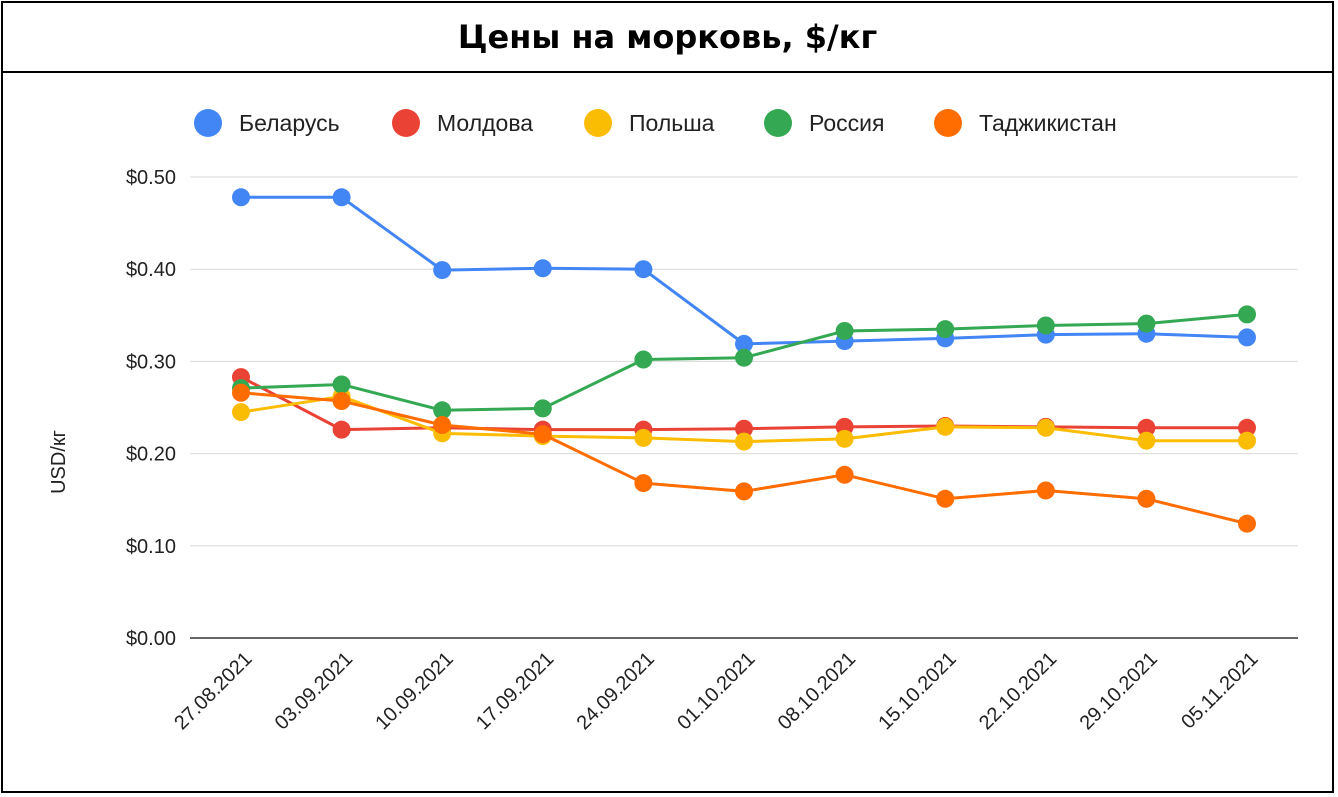  I want to click on x-tick-label: 05.11.2021, so click(1219, 690).